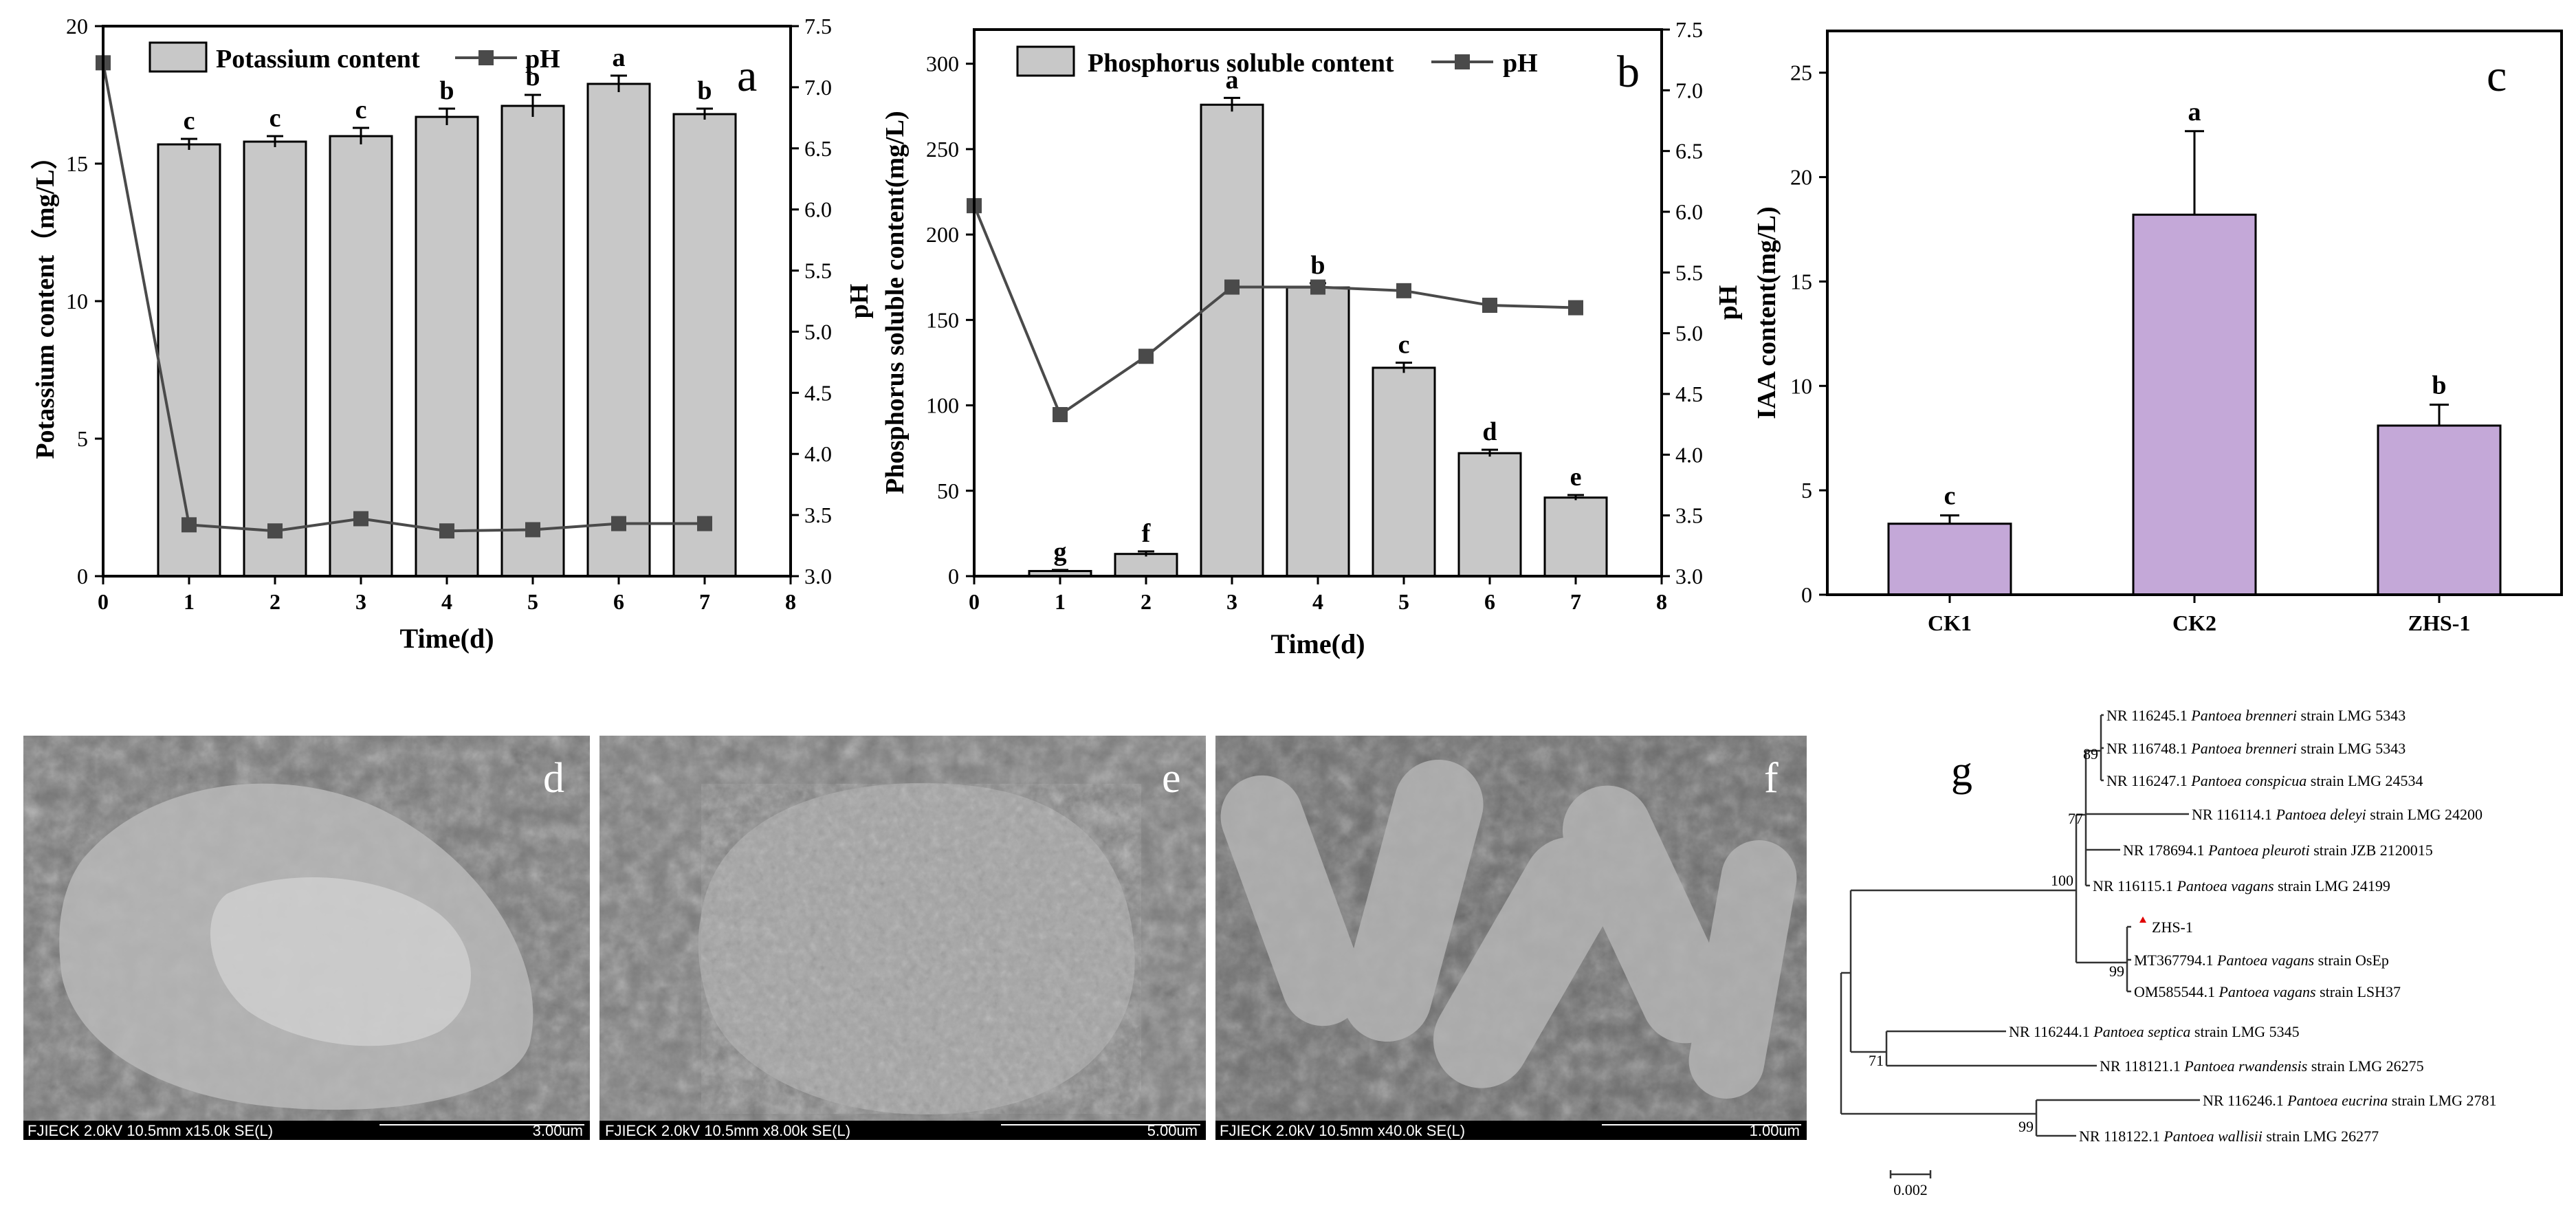  Describe the element at coordinates (1628, 72) in the screenshot. I see `panel-label-b: b` at that location.